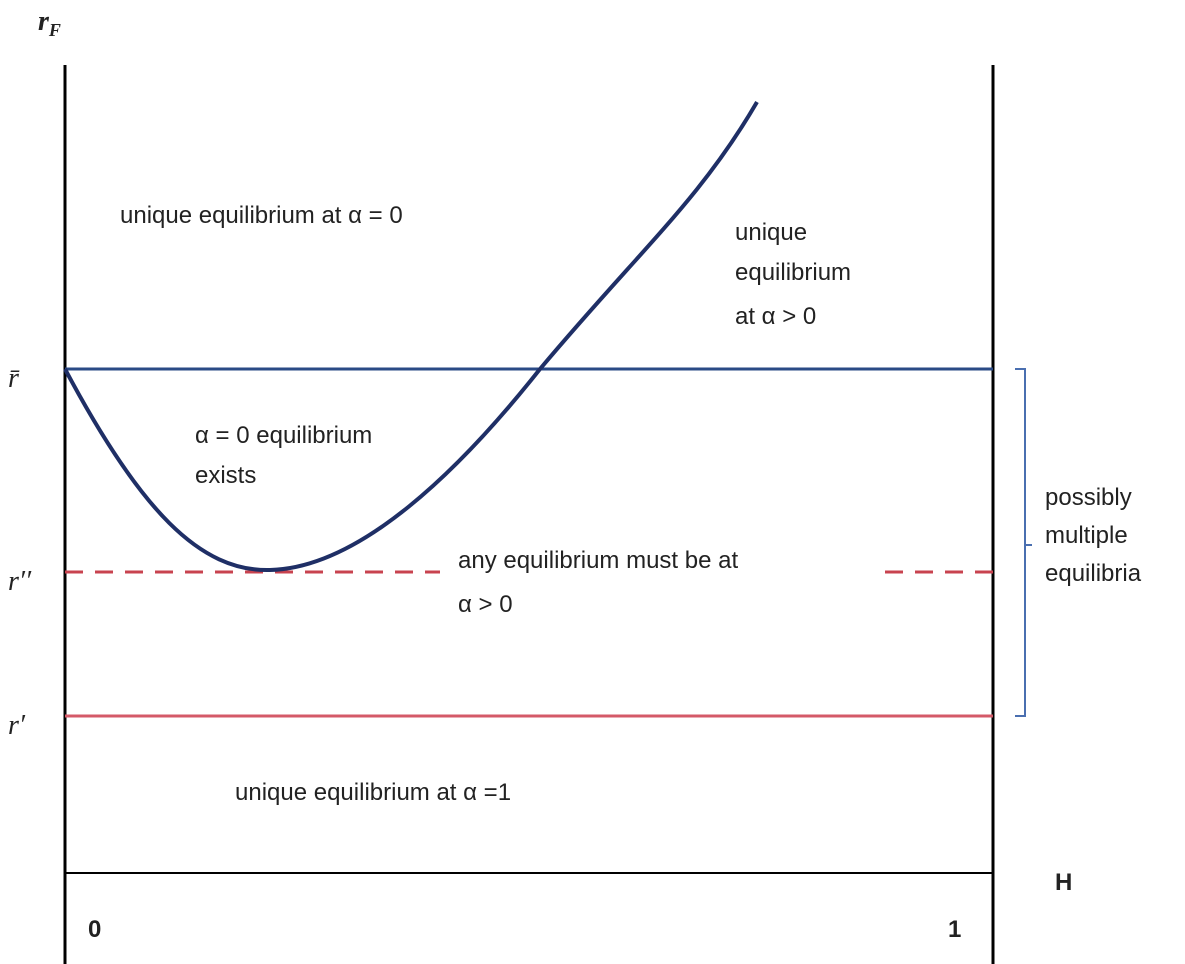 This screenshot has width=1185, height=964. Describe the element at coordinates (20, 581) in the screenshot. I see `level-label: r′′` at that location.